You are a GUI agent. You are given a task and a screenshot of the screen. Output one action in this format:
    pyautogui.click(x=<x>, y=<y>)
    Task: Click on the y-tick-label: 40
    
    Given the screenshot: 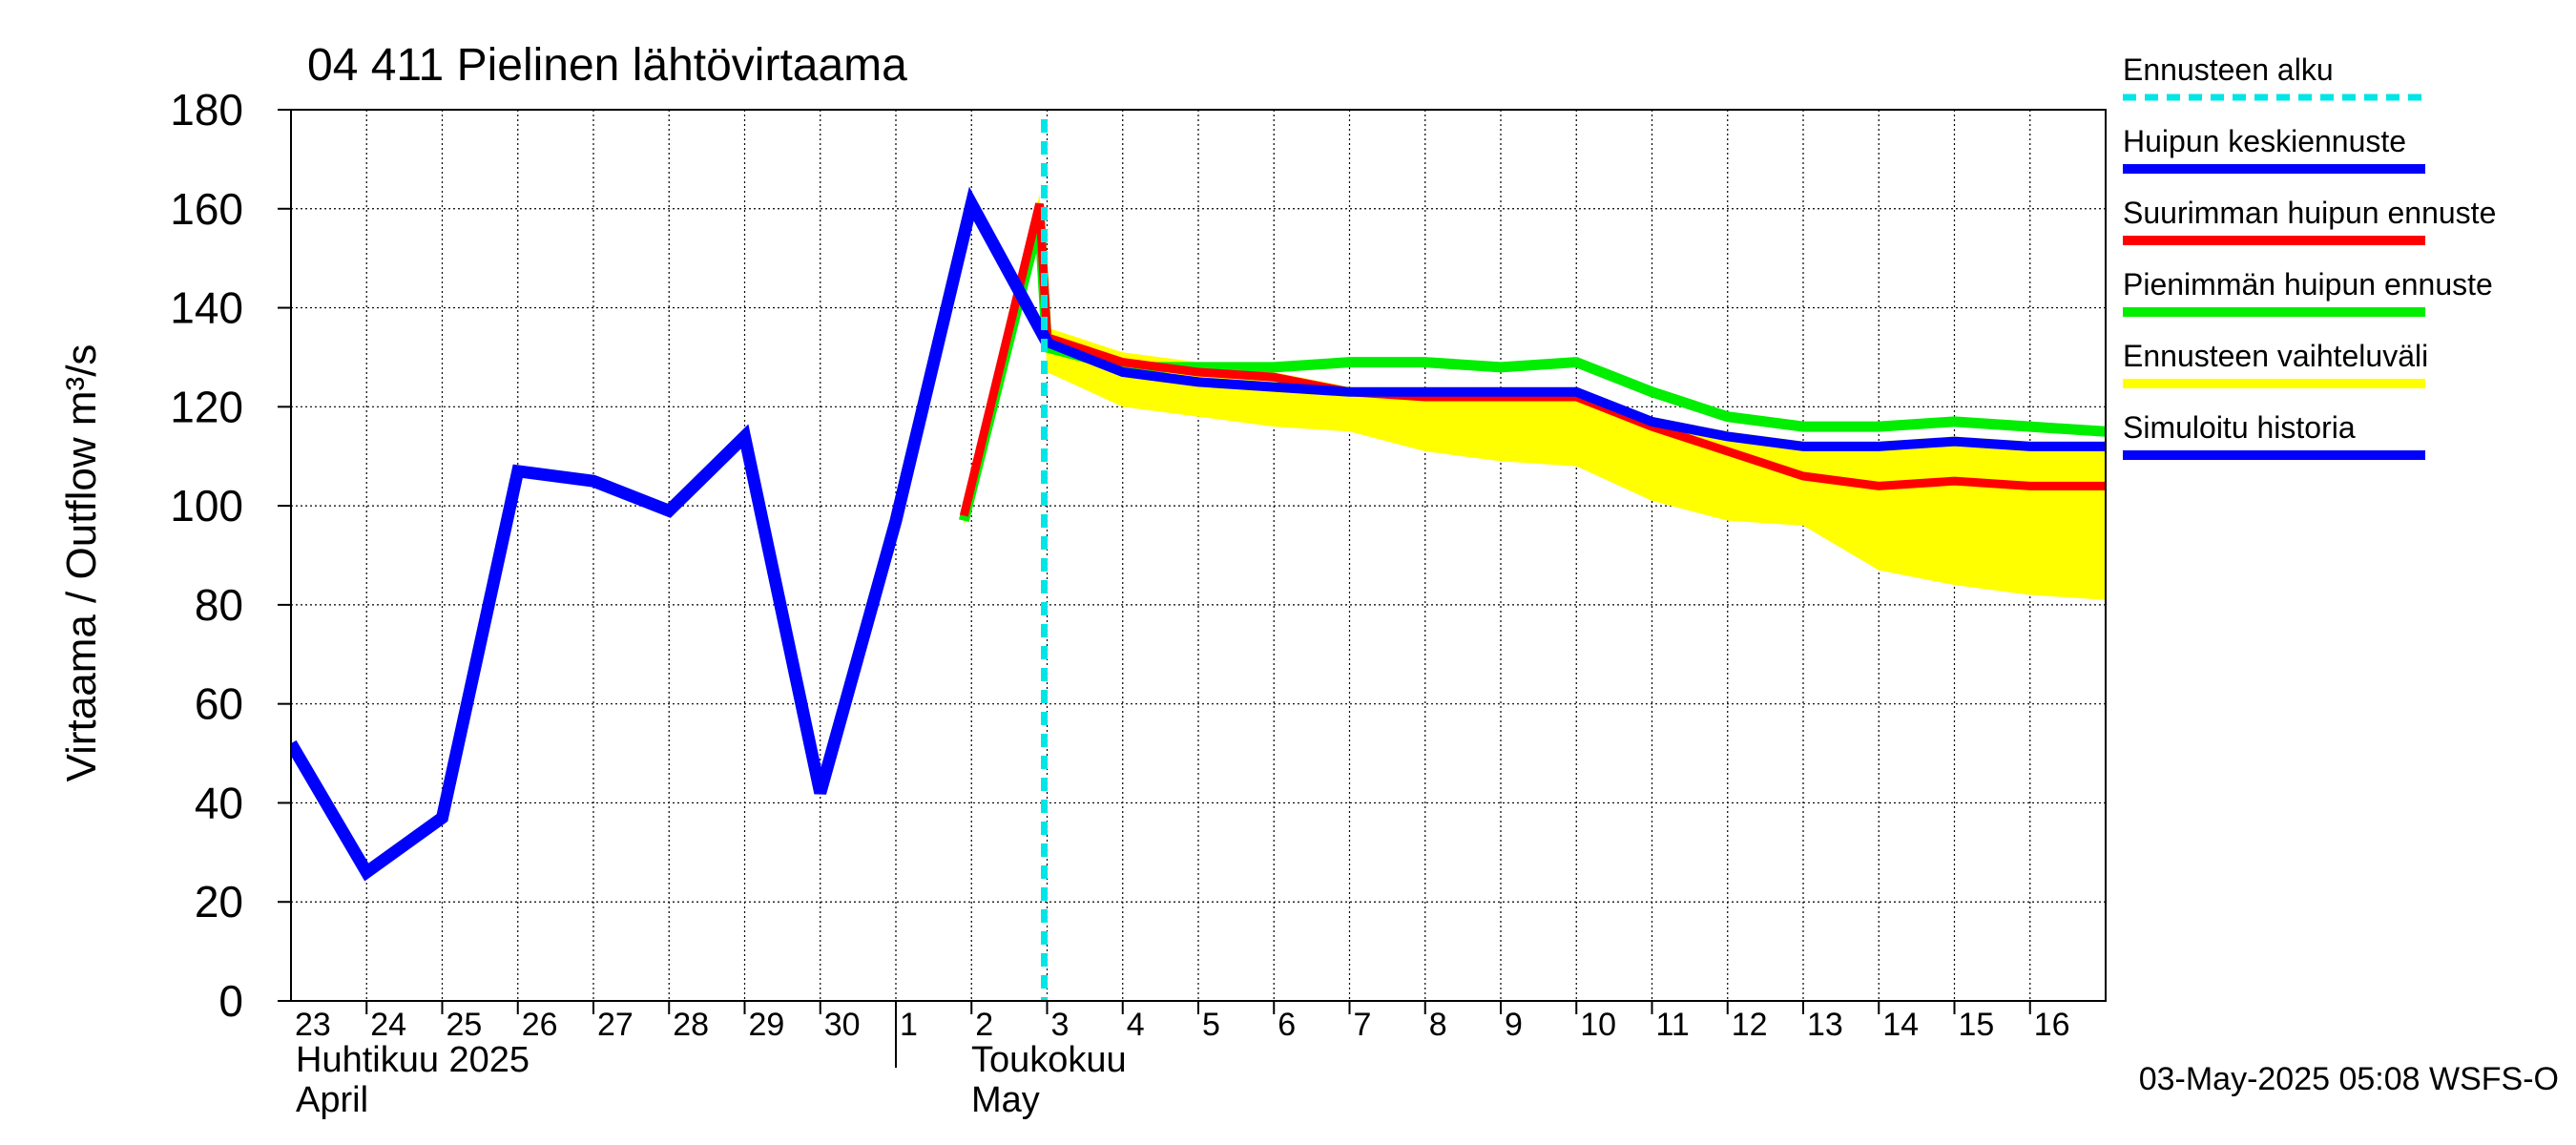 What is the action you would take?
    pyautogui.click(x=219, y=802)
    